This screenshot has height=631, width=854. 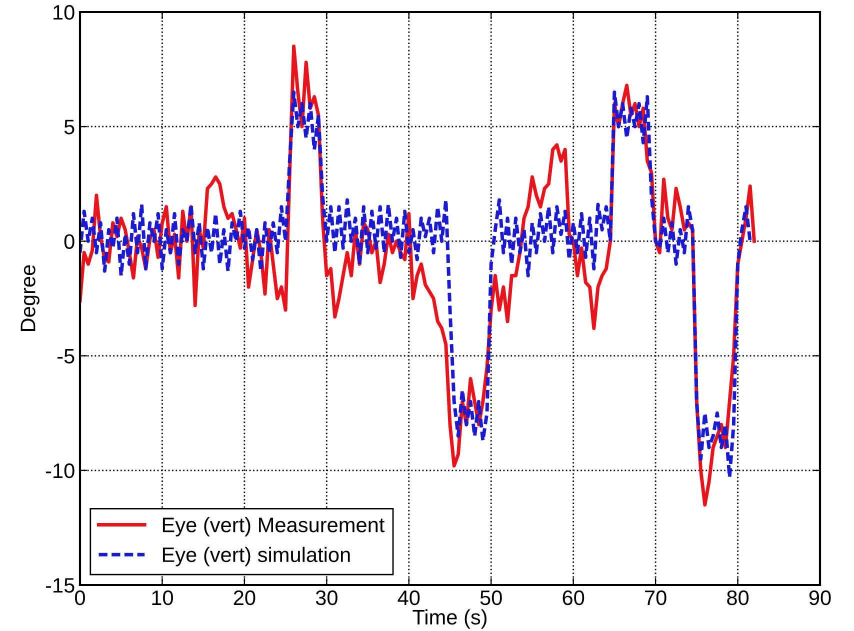 What do you see at coordinates (256, 556) in the screenshot?
I see `legend-label: Eye (vert) simulation` at bounding box center [256, 556].